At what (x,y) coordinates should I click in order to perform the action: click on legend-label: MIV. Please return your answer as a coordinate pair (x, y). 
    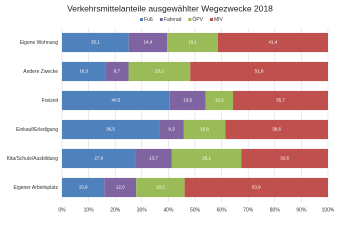
    Looking at the image, I should click on (219, 20).